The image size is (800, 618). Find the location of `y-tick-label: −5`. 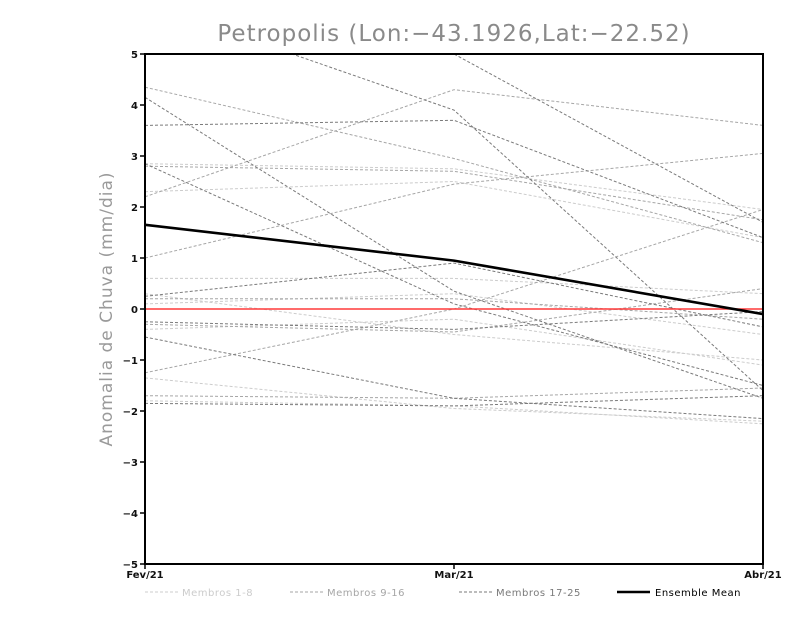

y-tick-label: −5 is located at coordinates (130, 565).